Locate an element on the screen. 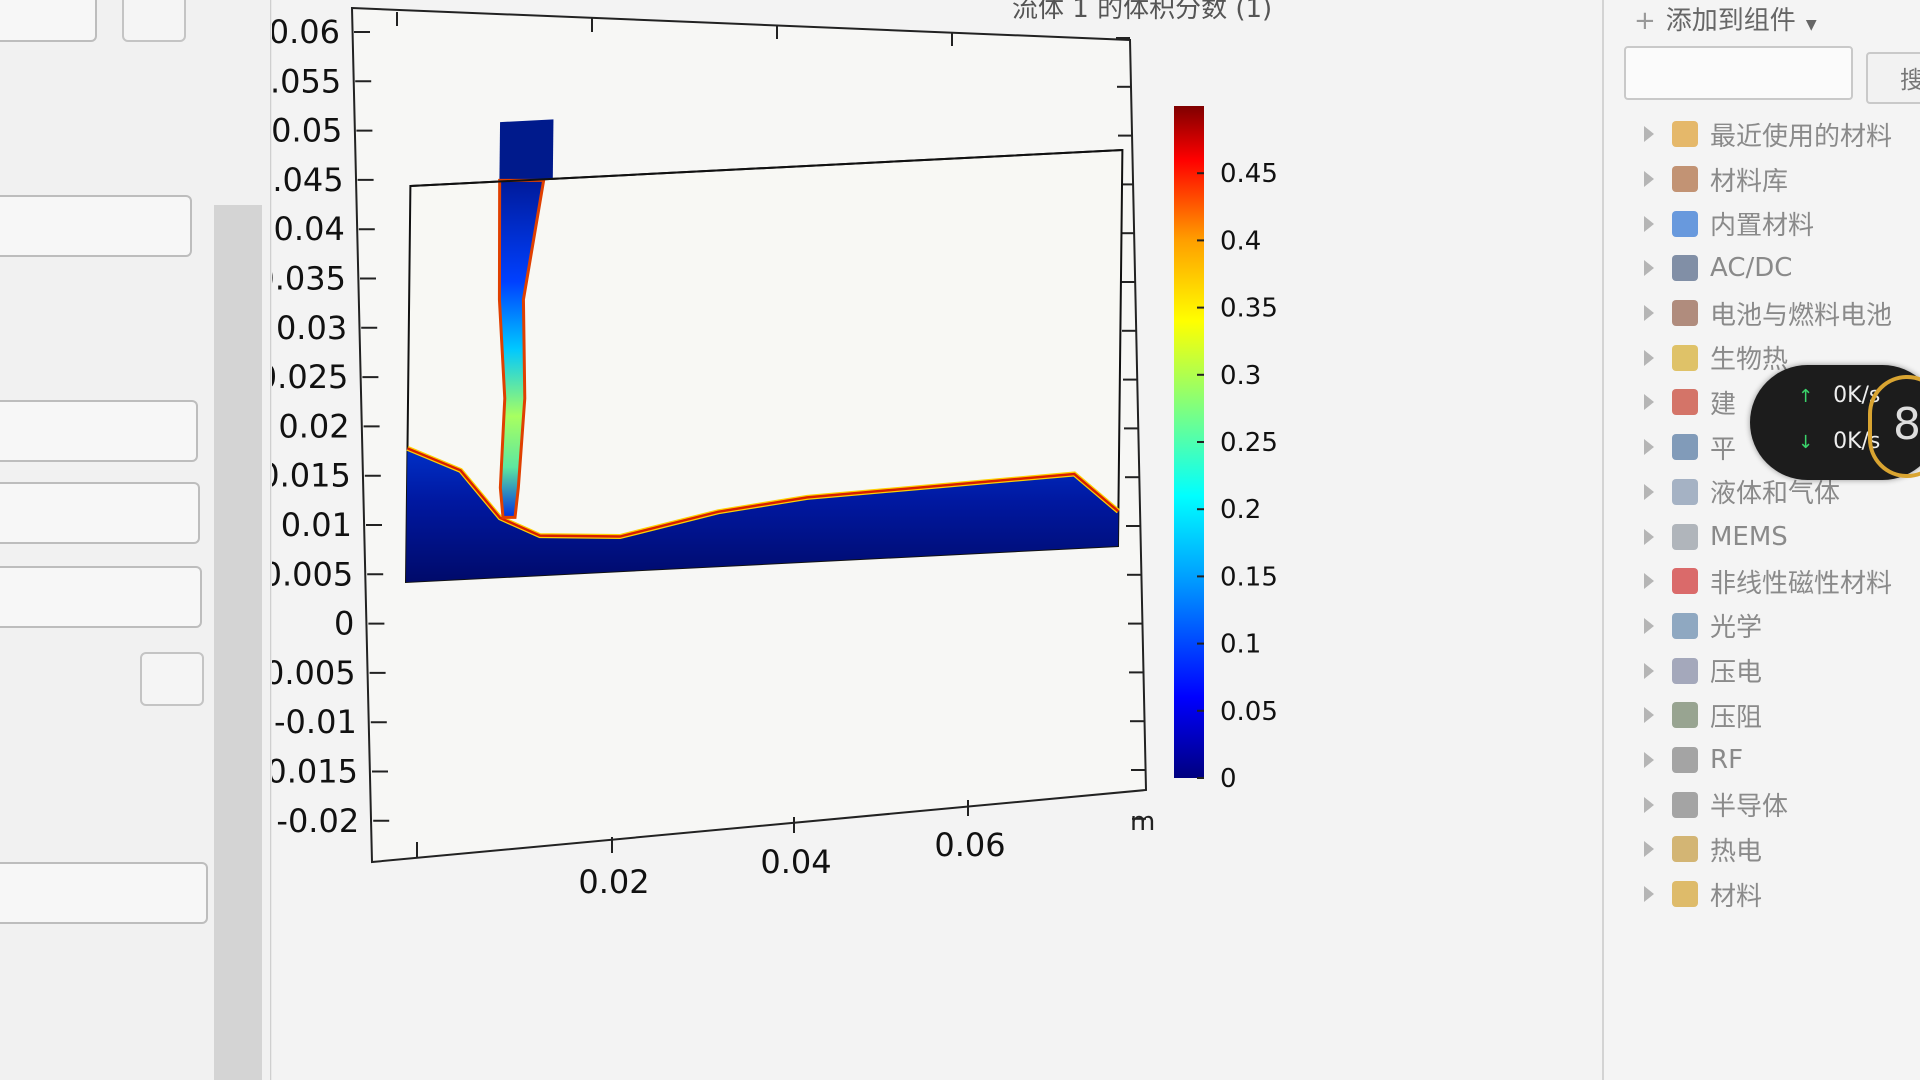 This screenshot has height=1080, width=1920. fluid-pool is located at coordinates (762, 515).